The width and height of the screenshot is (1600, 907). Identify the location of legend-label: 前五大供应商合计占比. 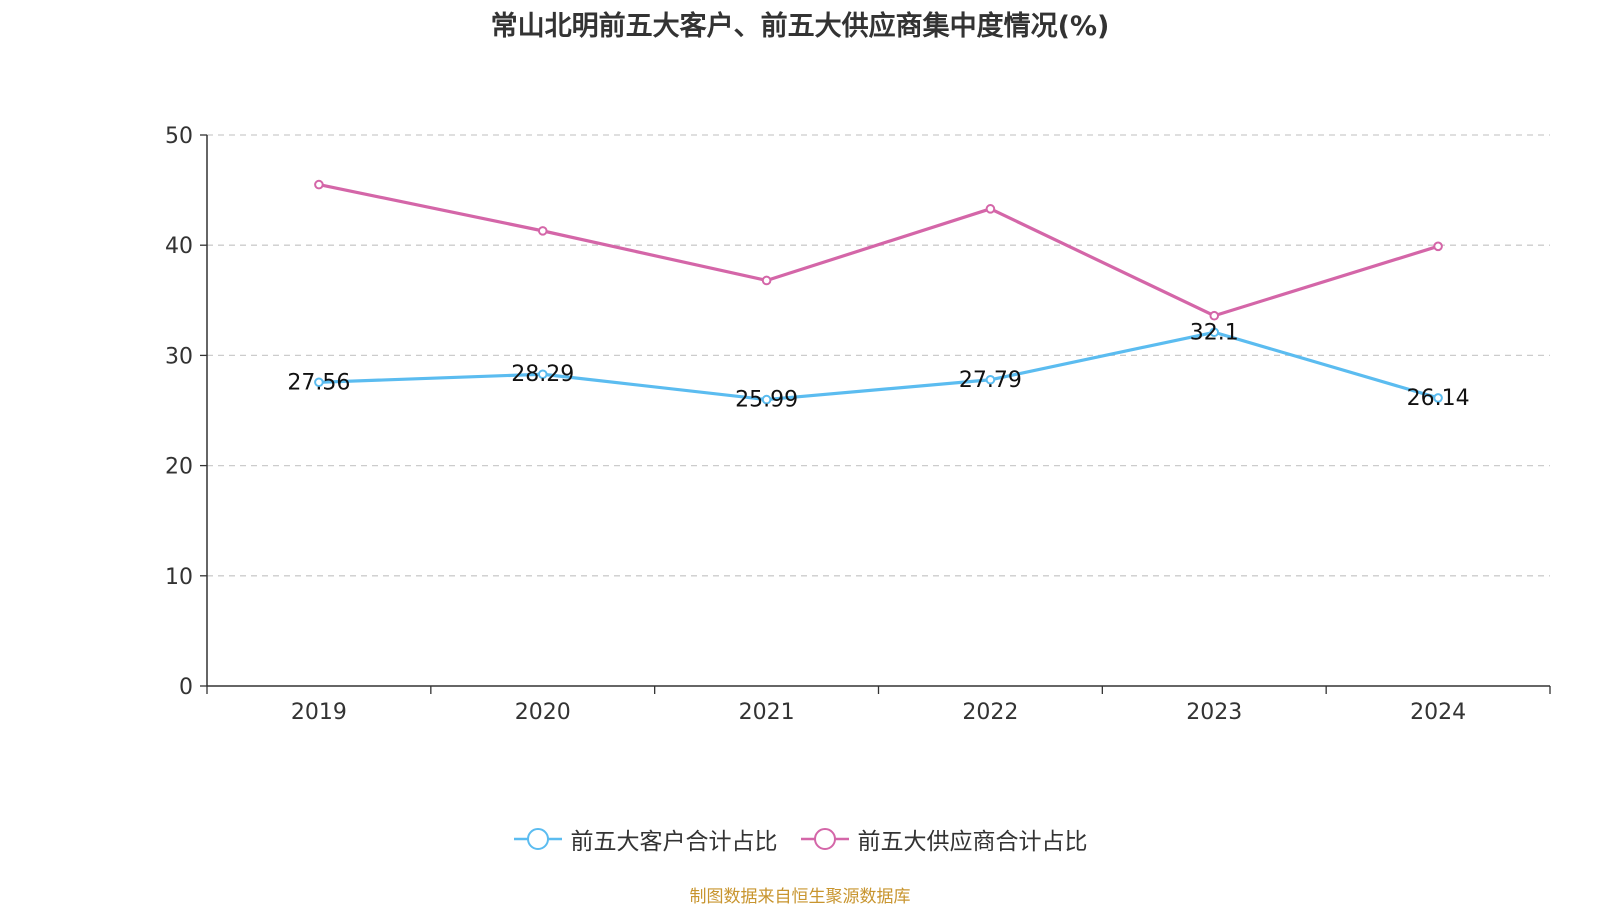
(972, 842).